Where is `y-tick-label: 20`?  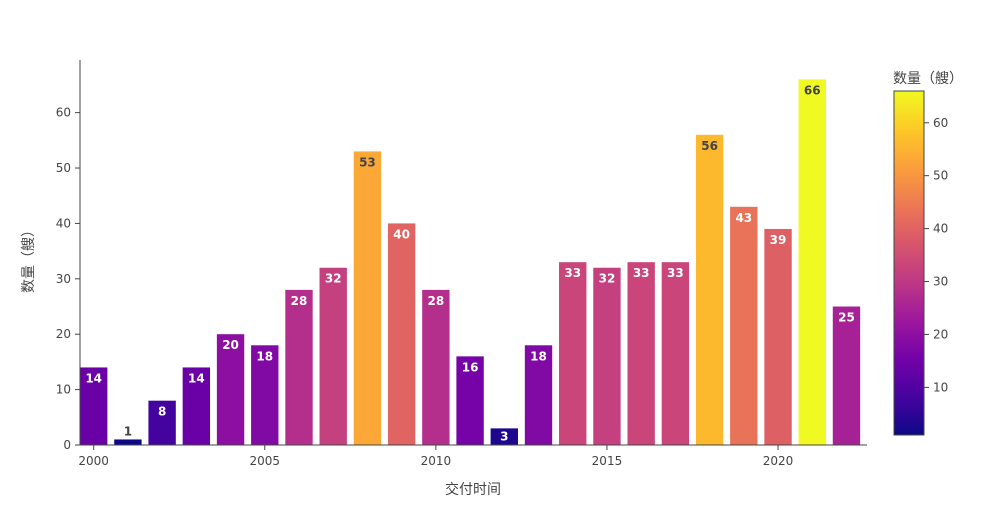
y-tick-label: 20 is located at coordinates (63, 334).